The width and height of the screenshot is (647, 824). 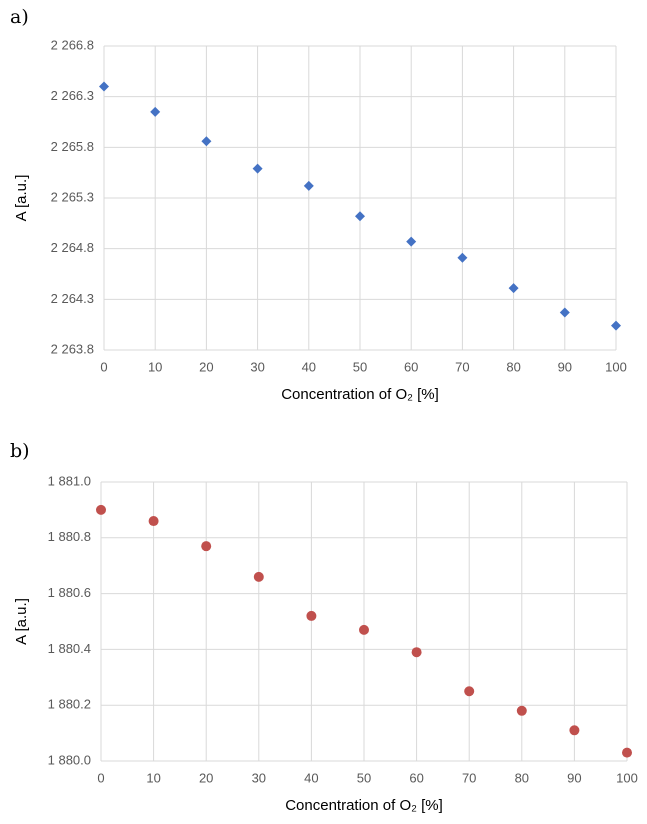 I want to click on panel-label: a), so click(x=19, y=17).